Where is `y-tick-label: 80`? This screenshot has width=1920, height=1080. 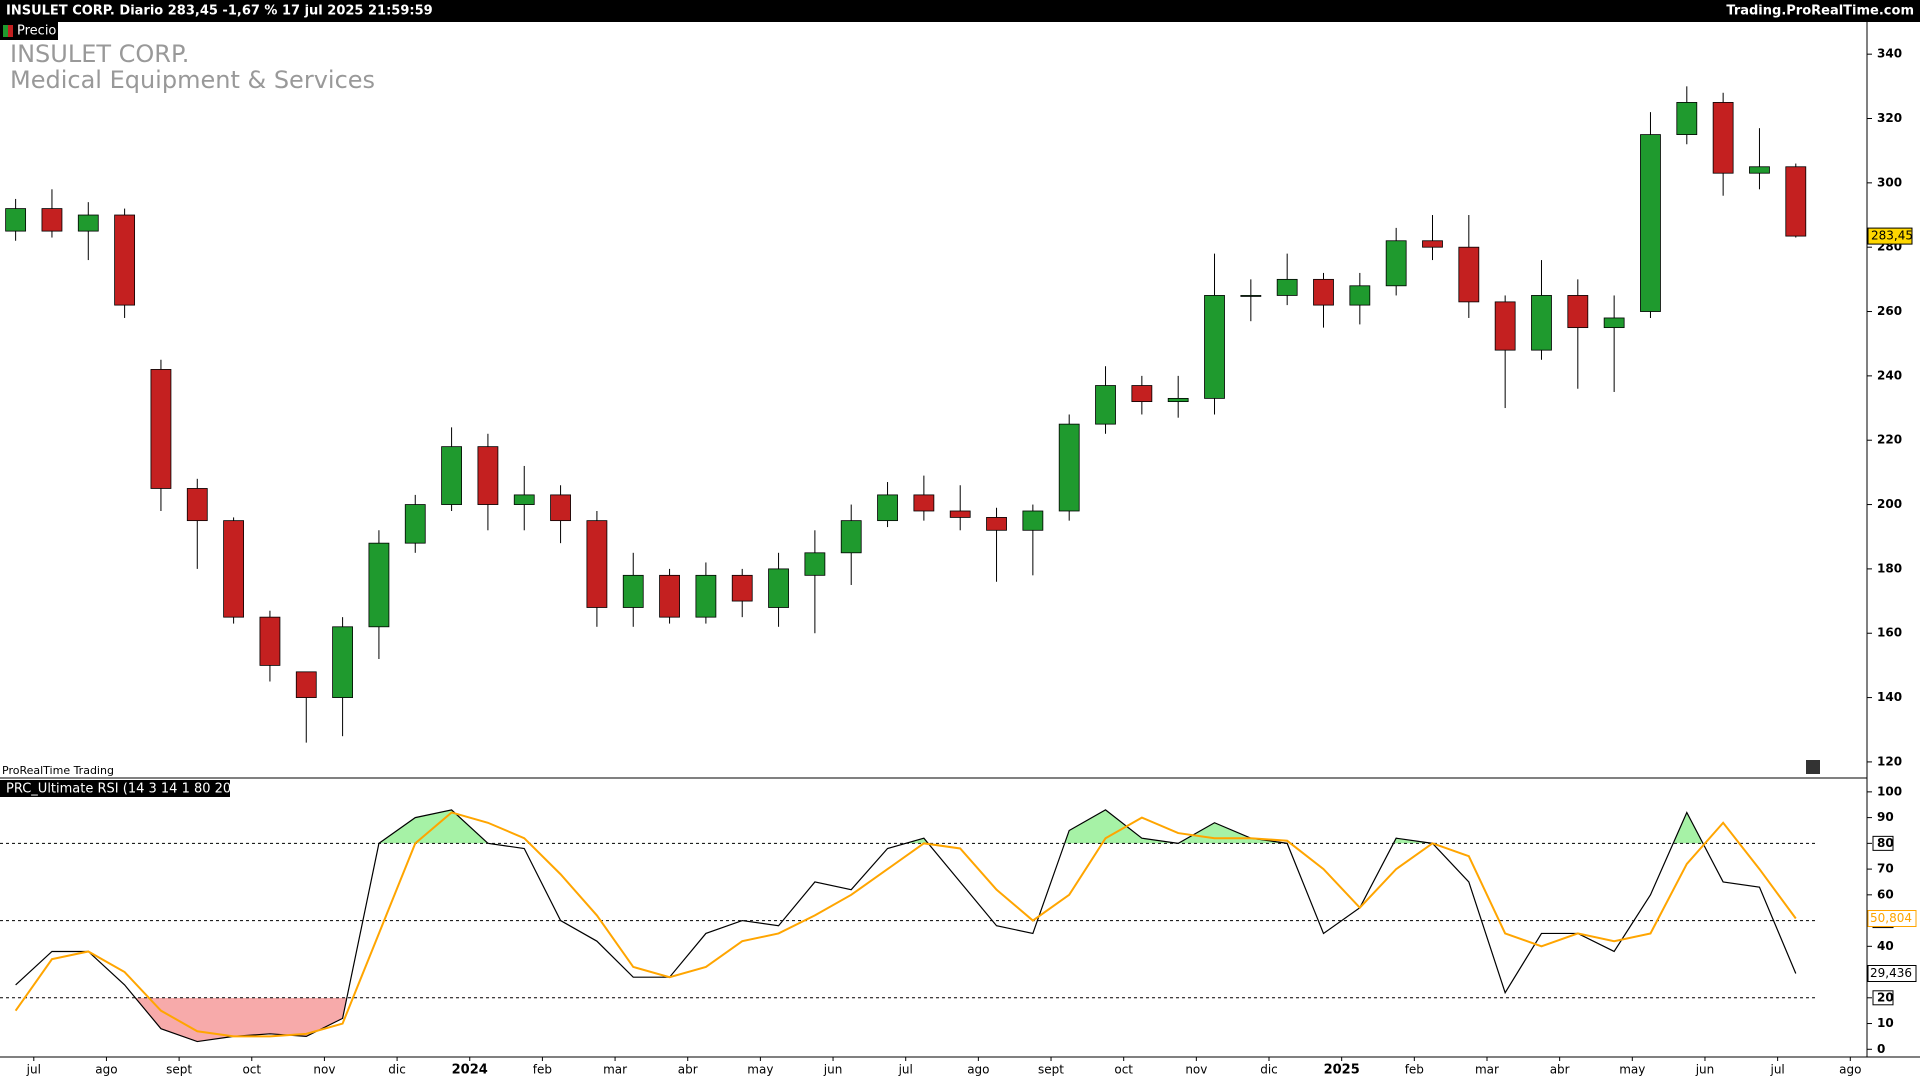 y-tick-label: 80 is located at coordinates (1885, 843).